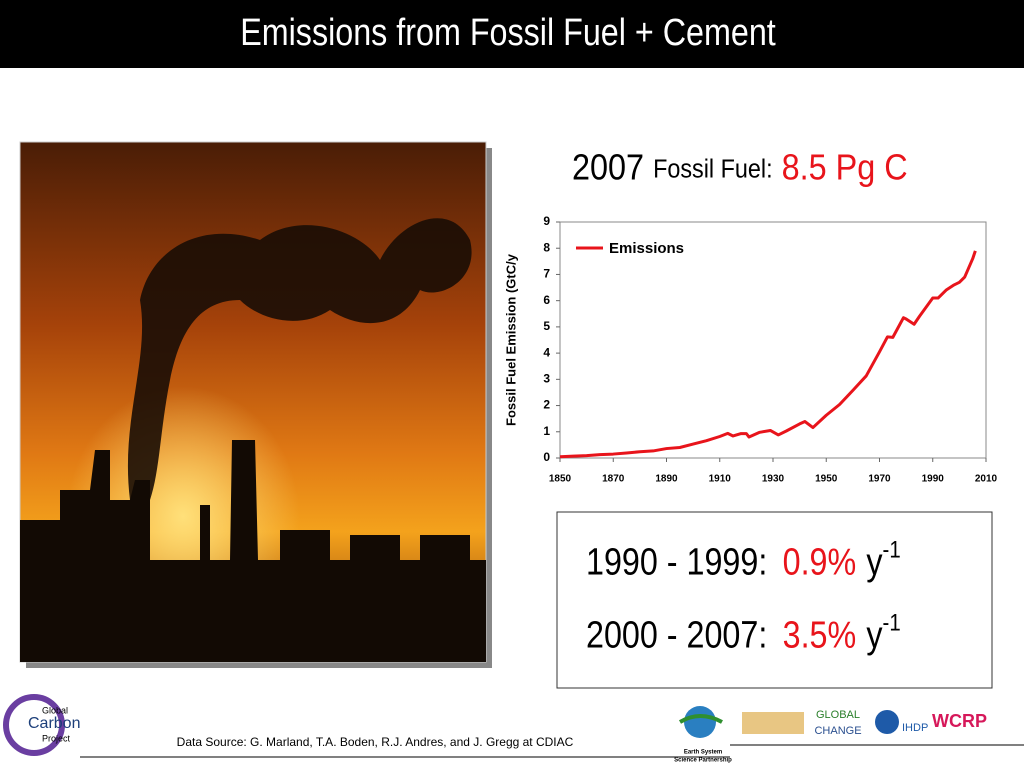 This screenshot has height=768, width=1024. Describe the element at coordinates (820, 636) in the screenshot. I see `rate-value: 3.5%` at that location.